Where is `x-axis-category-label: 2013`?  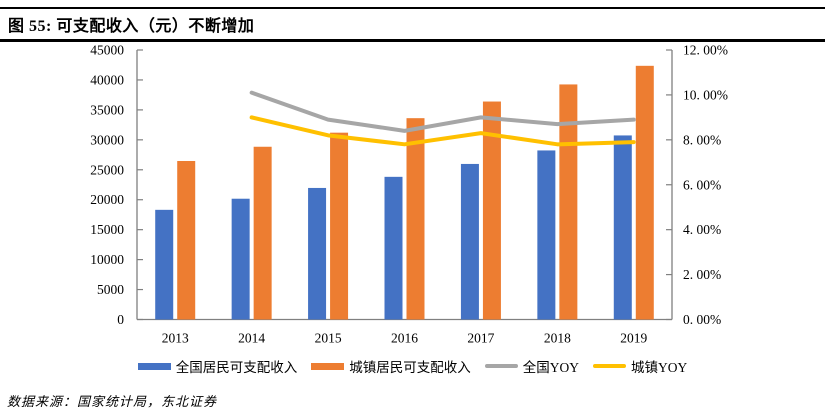
x-axis-category-label: 2013 is located at coordinates (175, 338).